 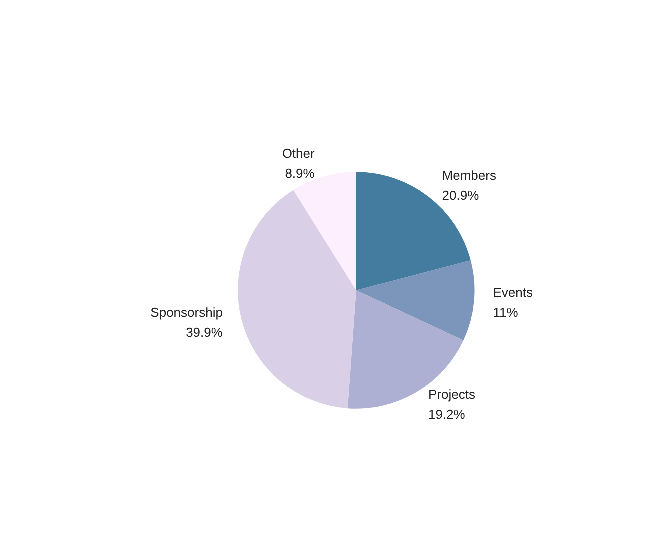 What do you see at coordinates (205, 332) in the screenshot?
I see `data-label: 39.9%` at bounding box center [205, 332].